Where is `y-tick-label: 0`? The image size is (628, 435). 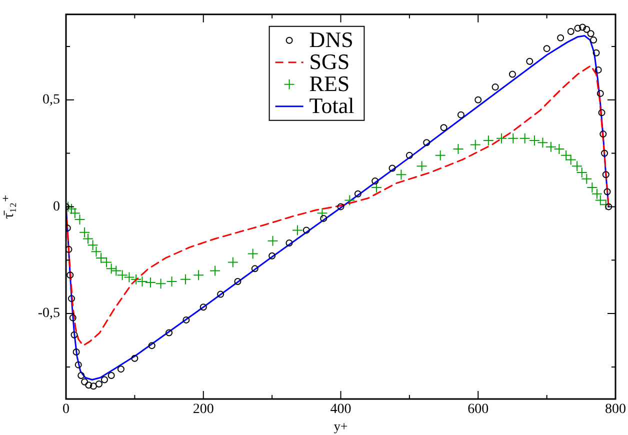
y-tick-label: 0 is located at coordinates (56, 206).